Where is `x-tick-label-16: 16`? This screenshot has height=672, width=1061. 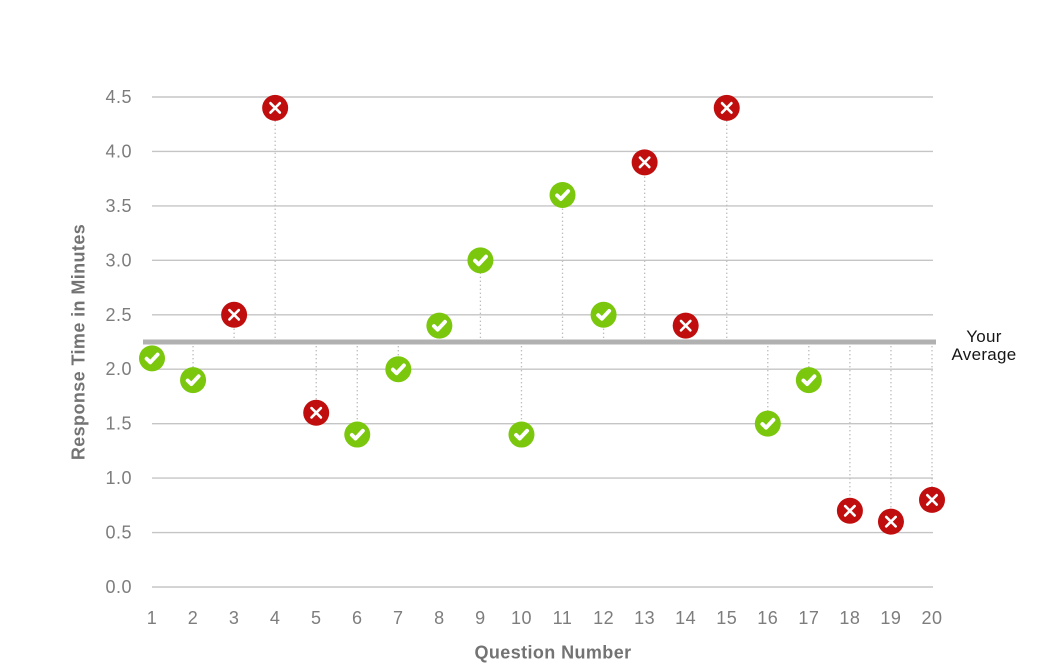
x-tick-label-16: 16 is located at coordinates (767, 618).